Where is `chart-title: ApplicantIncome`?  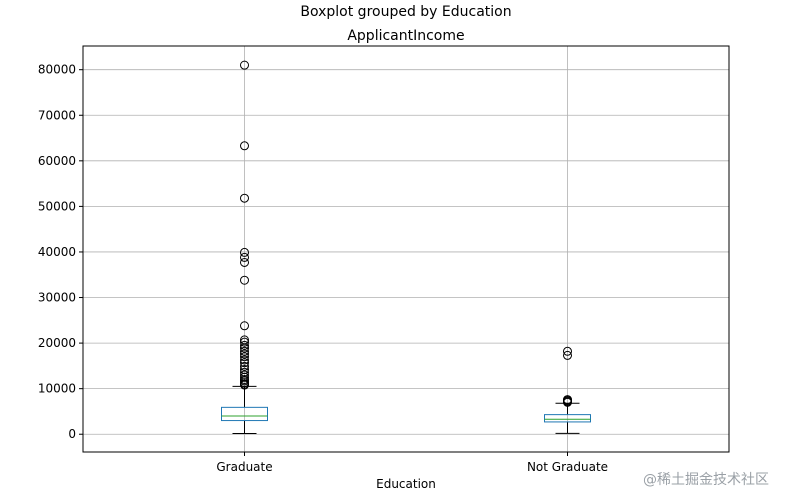 chart-title: ApplicantIncome is located at coordinates (405, 36).